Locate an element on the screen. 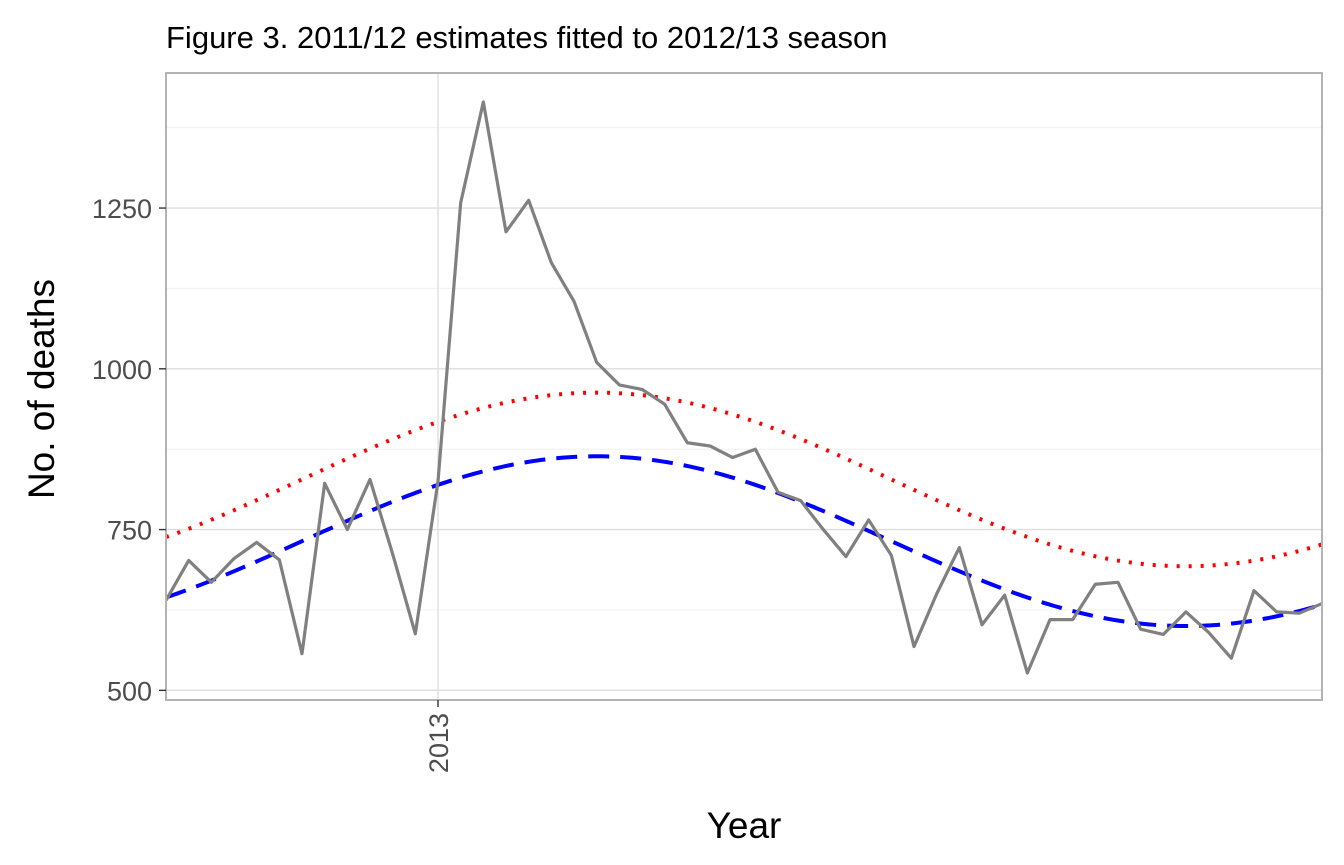 The height and width of the screenshot is (865, 1344). x-axis-ticks: 2013 is located at coordinates (439, 736).